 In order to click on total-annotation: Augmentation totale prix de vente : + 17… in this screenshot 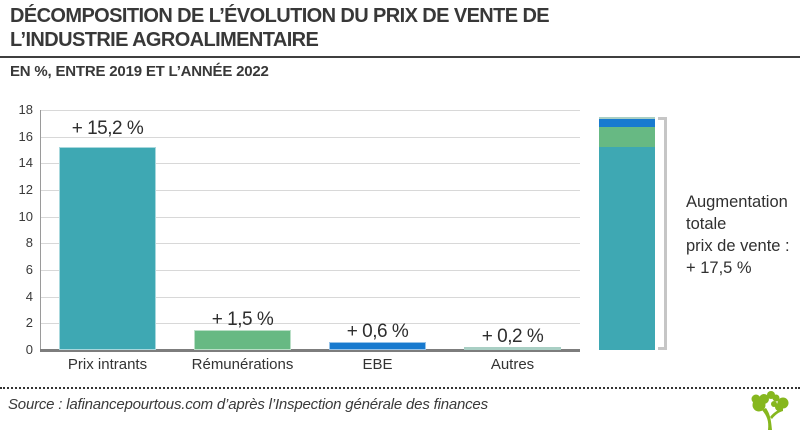, I will do `click(738, 235)`.